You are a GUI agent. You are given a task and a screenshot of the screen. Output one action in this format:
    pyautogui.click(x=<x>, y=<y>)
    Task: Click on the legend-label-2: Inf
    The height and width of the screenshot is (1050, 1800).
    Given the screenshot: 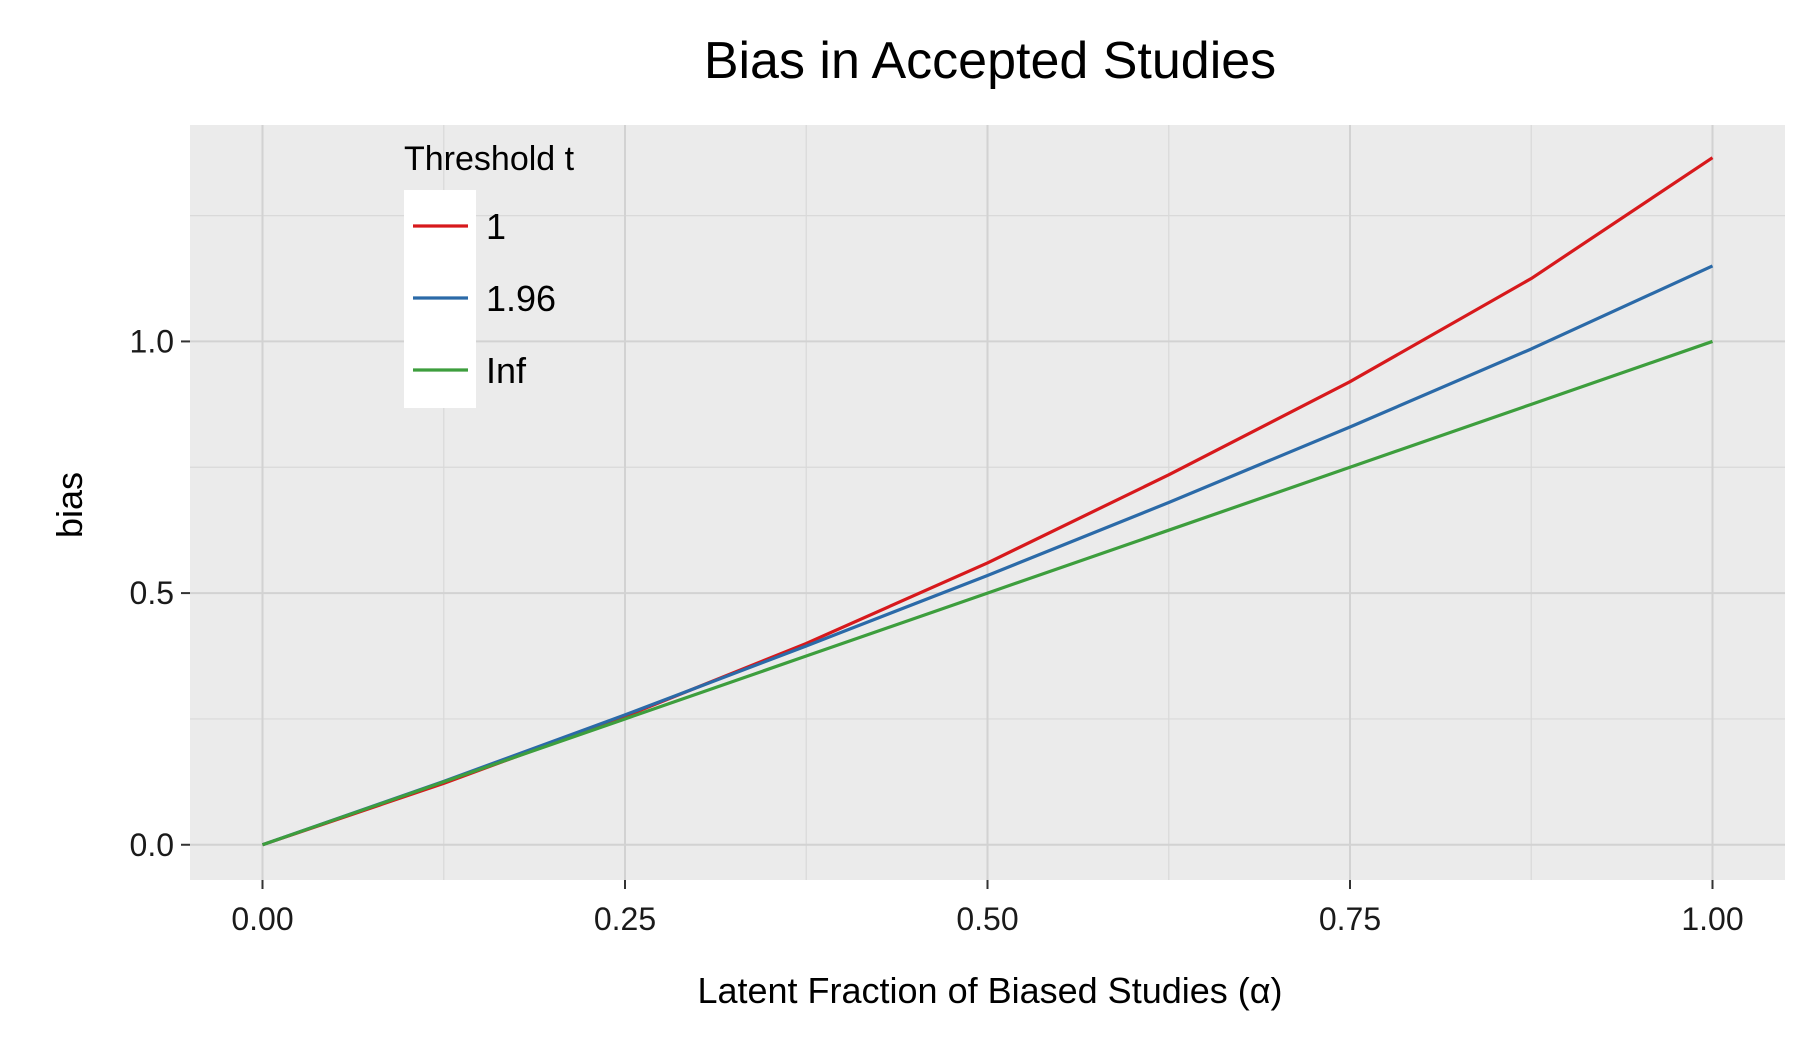 What is the action you would take?
    pyautogui.click(x=506, y=370)
    